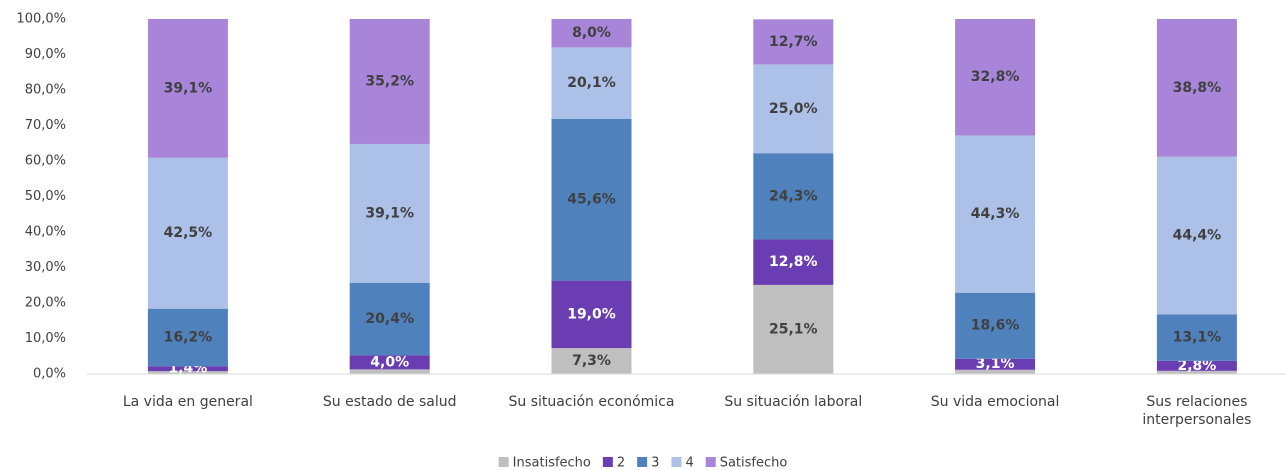 This screenshot has height=470, width=1286. Describe the element at coordinates (995, 402) in the screenshot. I see `x-tick-label: Su vida emocional` at that location.